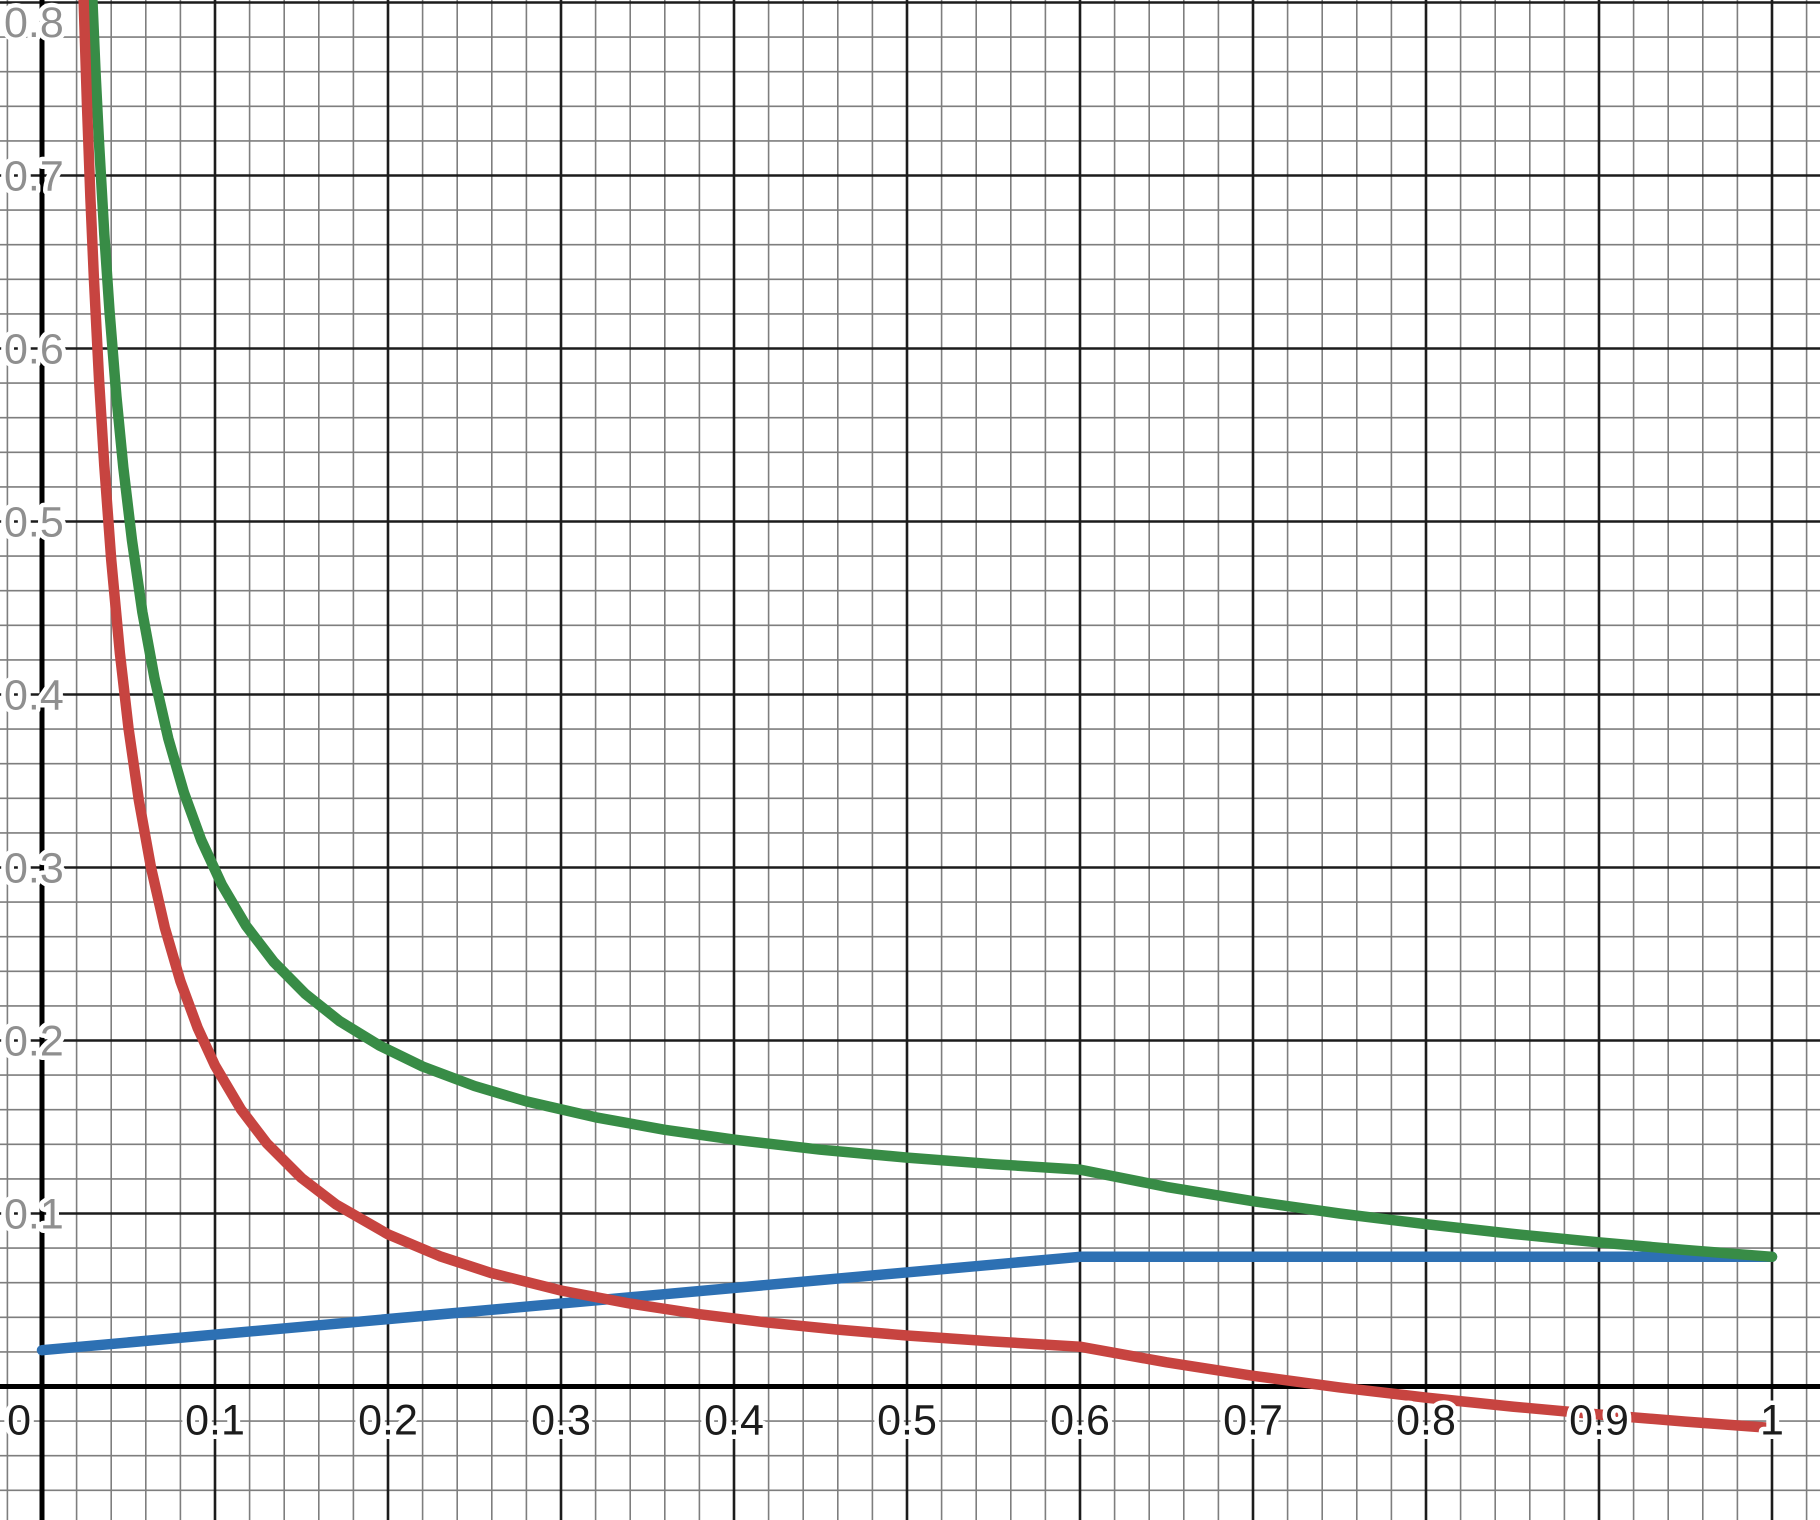  I want to click on x-tick-label-0.4: 0.4, so click(734, 1421).